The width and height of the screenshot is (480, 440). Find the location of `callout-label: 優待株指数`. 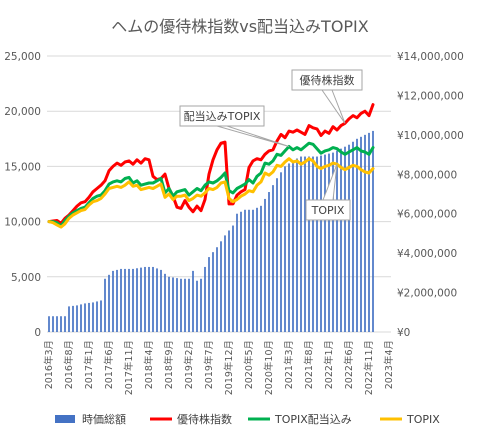

callout-label: 優待株指数 is located at coordinates (327, 80).